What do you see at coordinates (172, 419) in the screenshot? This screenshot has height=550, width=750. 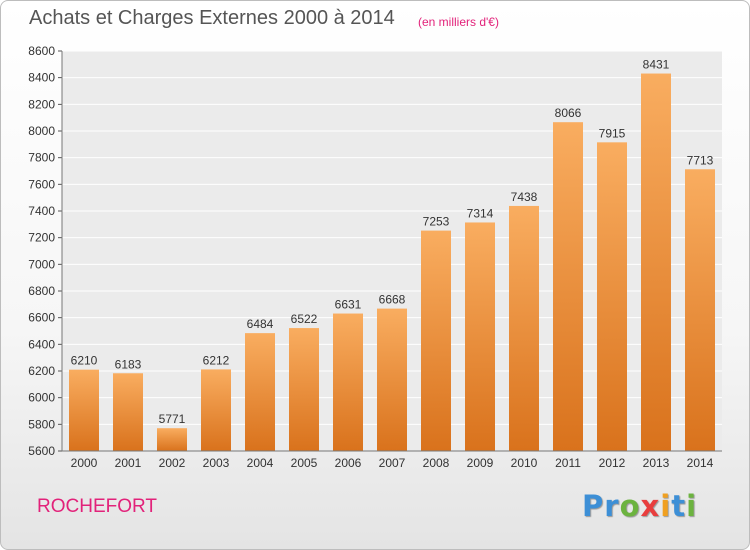 I see `data-label-2002: 5771` at bounding box center [172, 419].